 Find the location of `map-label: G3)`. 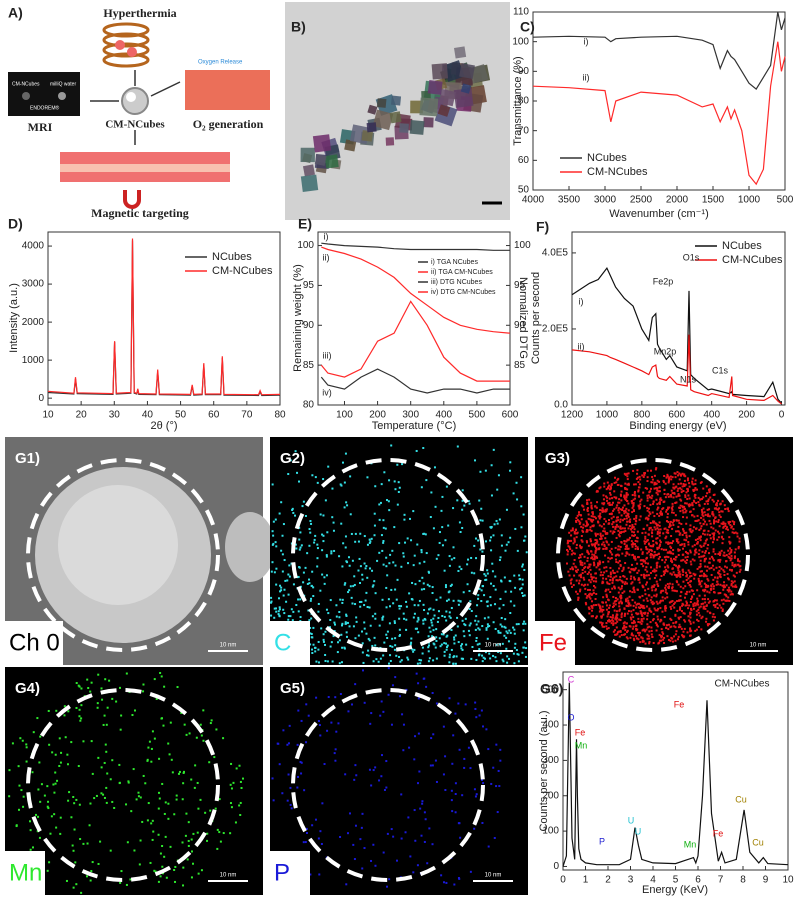

map-label: G3) is located at coordinates (557, 458).